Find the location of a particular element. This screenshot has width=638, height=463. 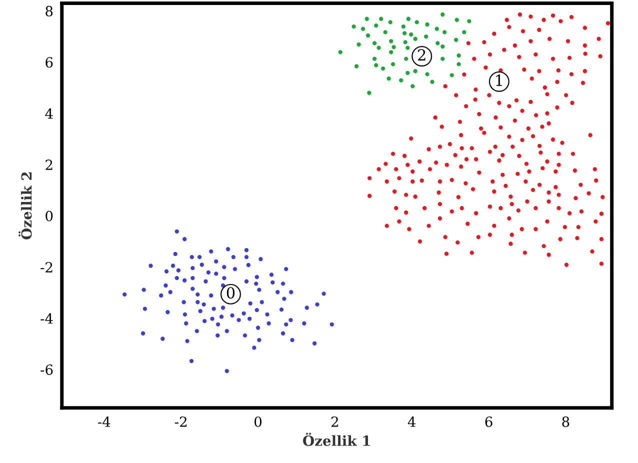

x-tick-label: 2 is located at coordinates (334, 421).